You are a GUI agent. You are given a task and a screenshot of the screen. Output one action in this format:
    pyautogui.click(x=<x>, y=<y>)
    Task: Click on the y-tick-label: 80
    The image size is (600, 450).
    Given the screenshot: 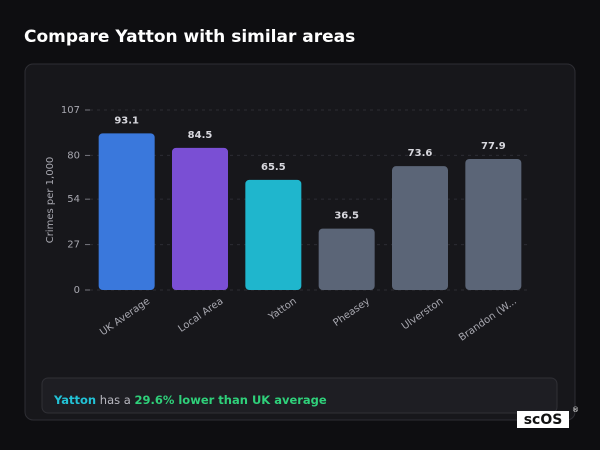 What is the action you would take?
    pyautogui.click(x=73, y=155)
    